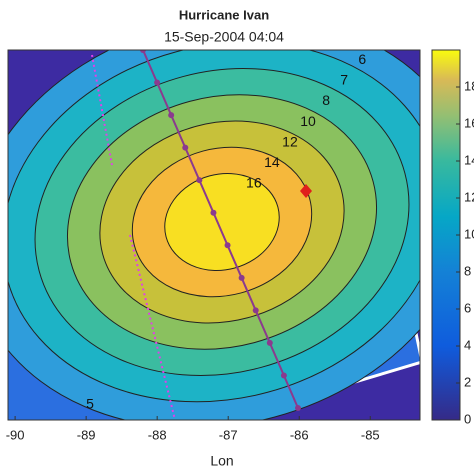 This screenshot has height=474, width=474. What do you see at coordinates (306, 191) in the screenshot?
I see `marker` at bounding box center [306, 191].